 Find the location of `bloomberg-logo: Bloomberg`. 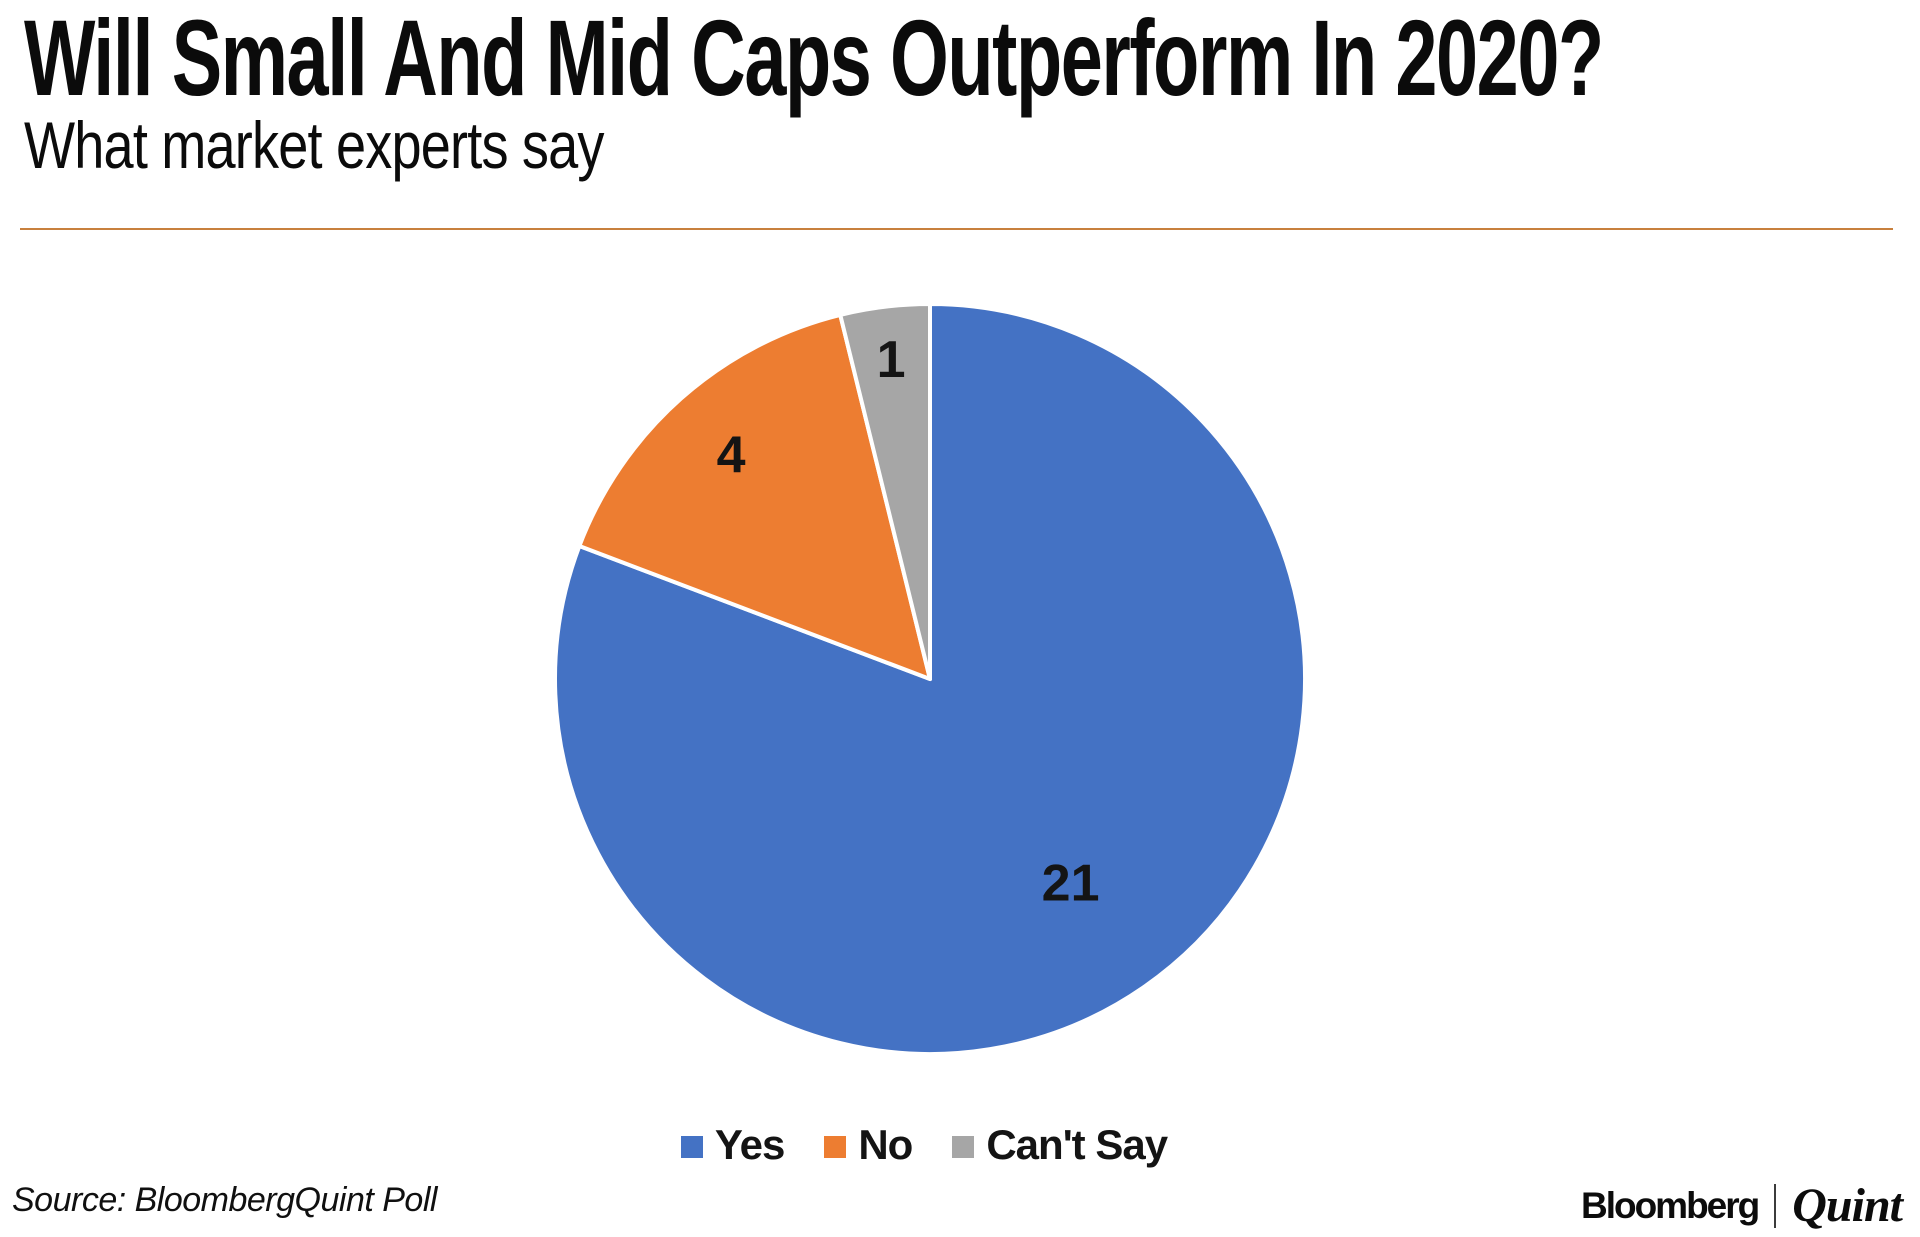

bloomberg-logo: Bloomberg is located at coordinates (1670, 1205).